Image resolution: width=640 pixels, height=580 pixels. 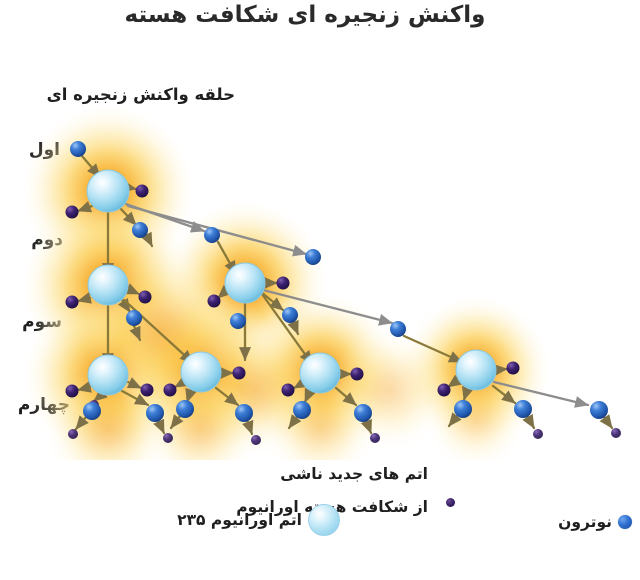 I want to click on legend-item-uranium: اتم اورانیوم ۲۳۵, so click(x=258, y=520).